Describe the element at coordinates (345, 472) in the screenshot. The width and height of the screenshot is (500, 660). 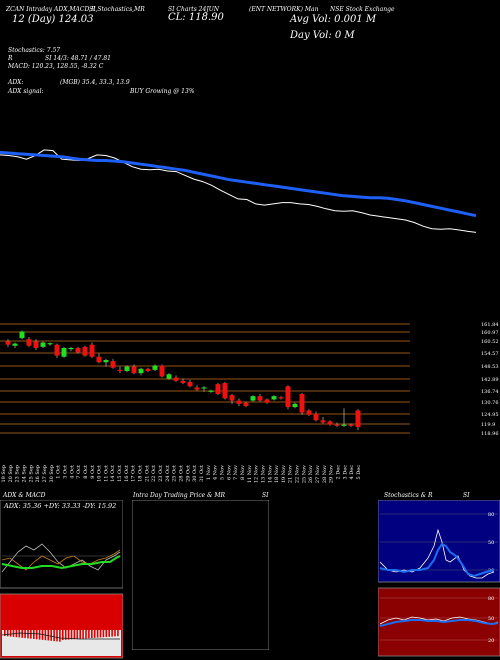
I see `date-label: 3 Dec` at that location.